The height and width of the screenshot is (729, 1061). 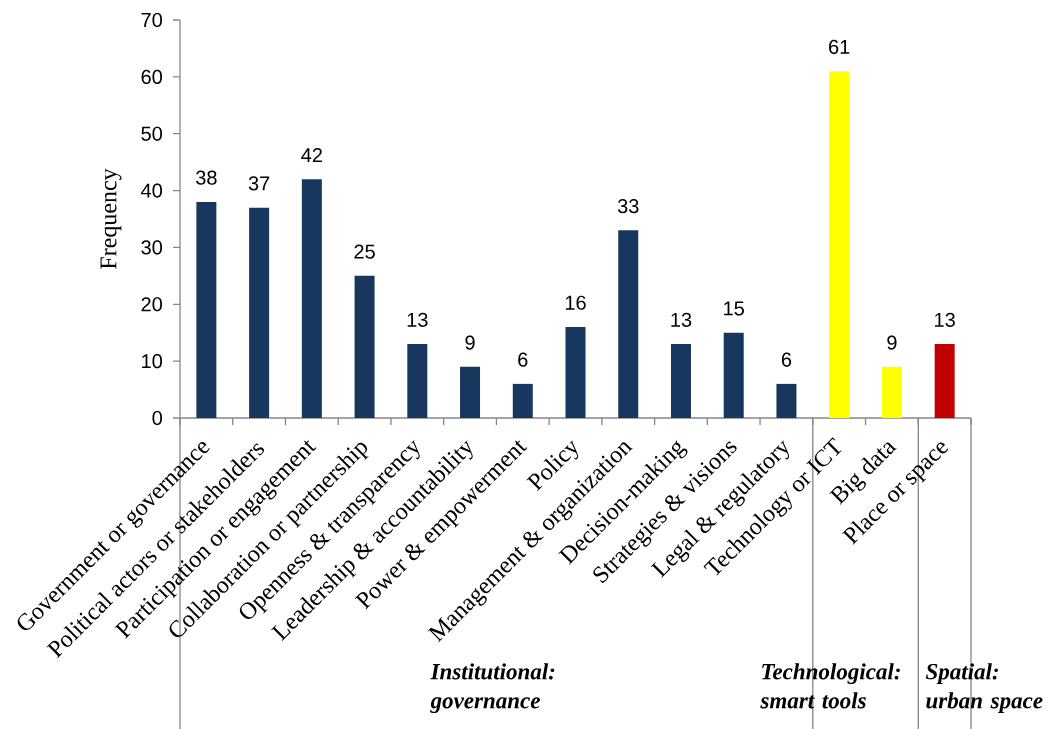 I want to click on y-tick-label: 50, so click(x=152, y=133).